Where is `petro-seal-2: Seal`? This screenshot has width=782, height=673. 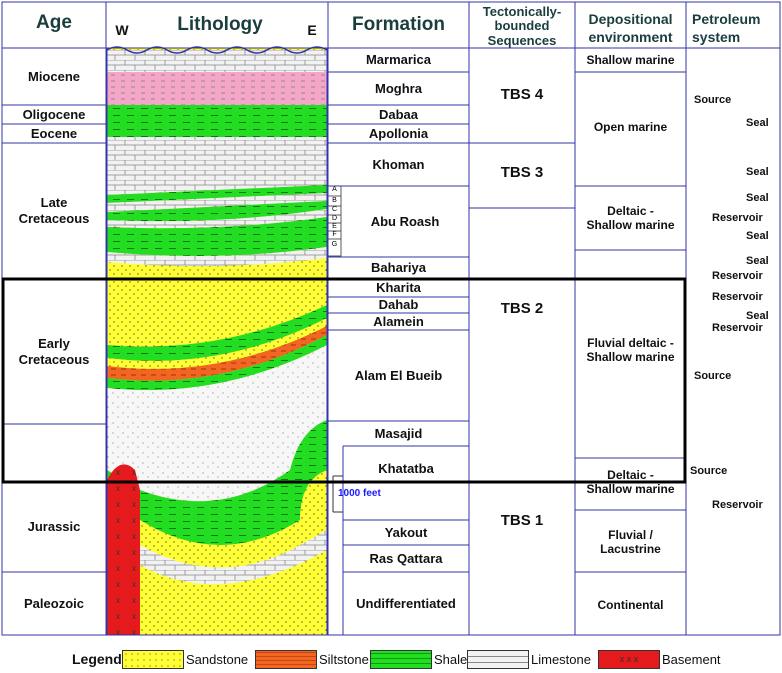 petro-seal-2: Seal is located at coordinates (757, 172).